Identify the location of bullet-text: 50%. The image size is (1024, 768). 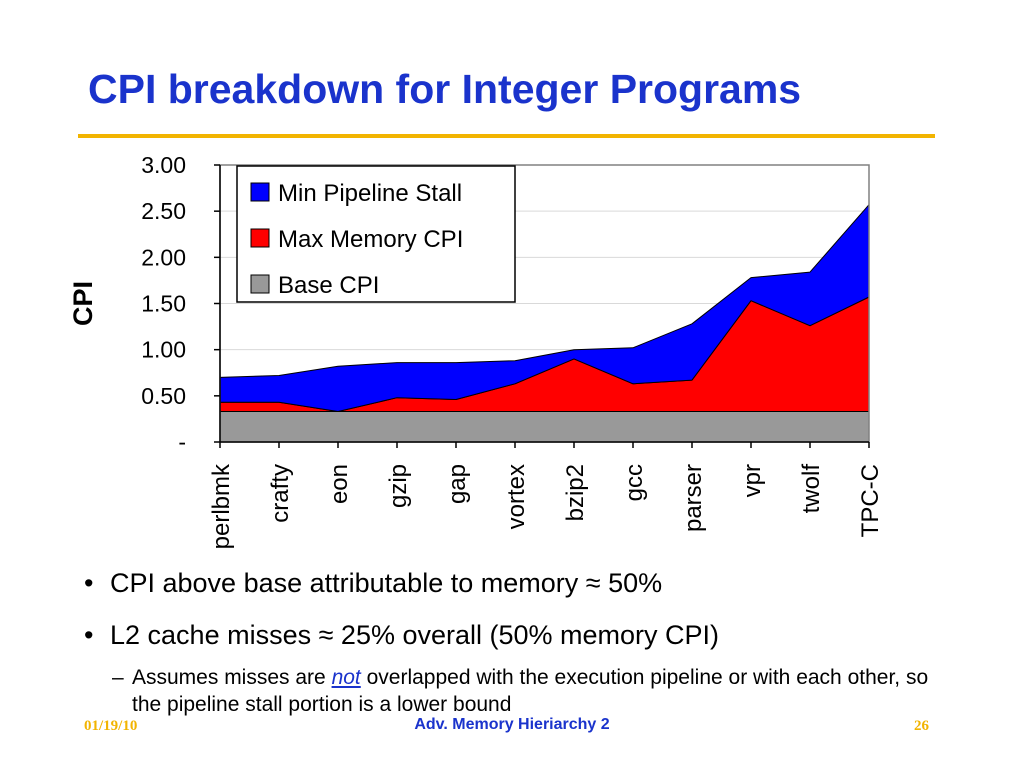
(631, 583).